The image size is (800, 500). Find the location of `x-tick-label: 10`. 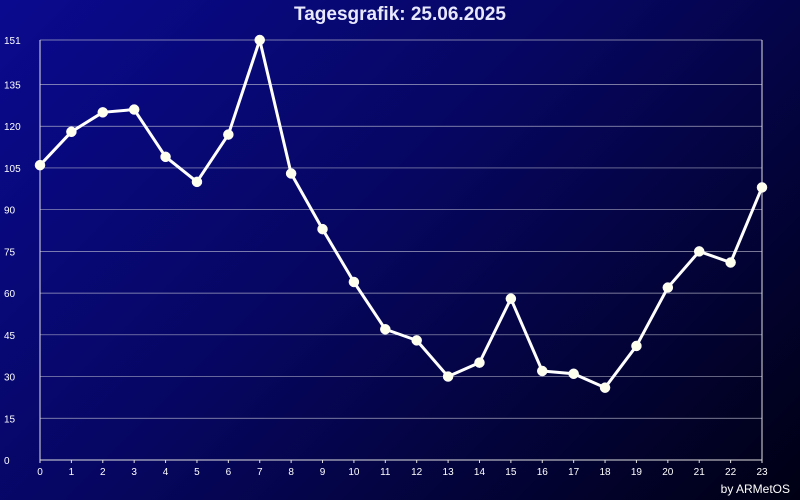

x-tick-label: 10 is located at coordinates (354, 472).